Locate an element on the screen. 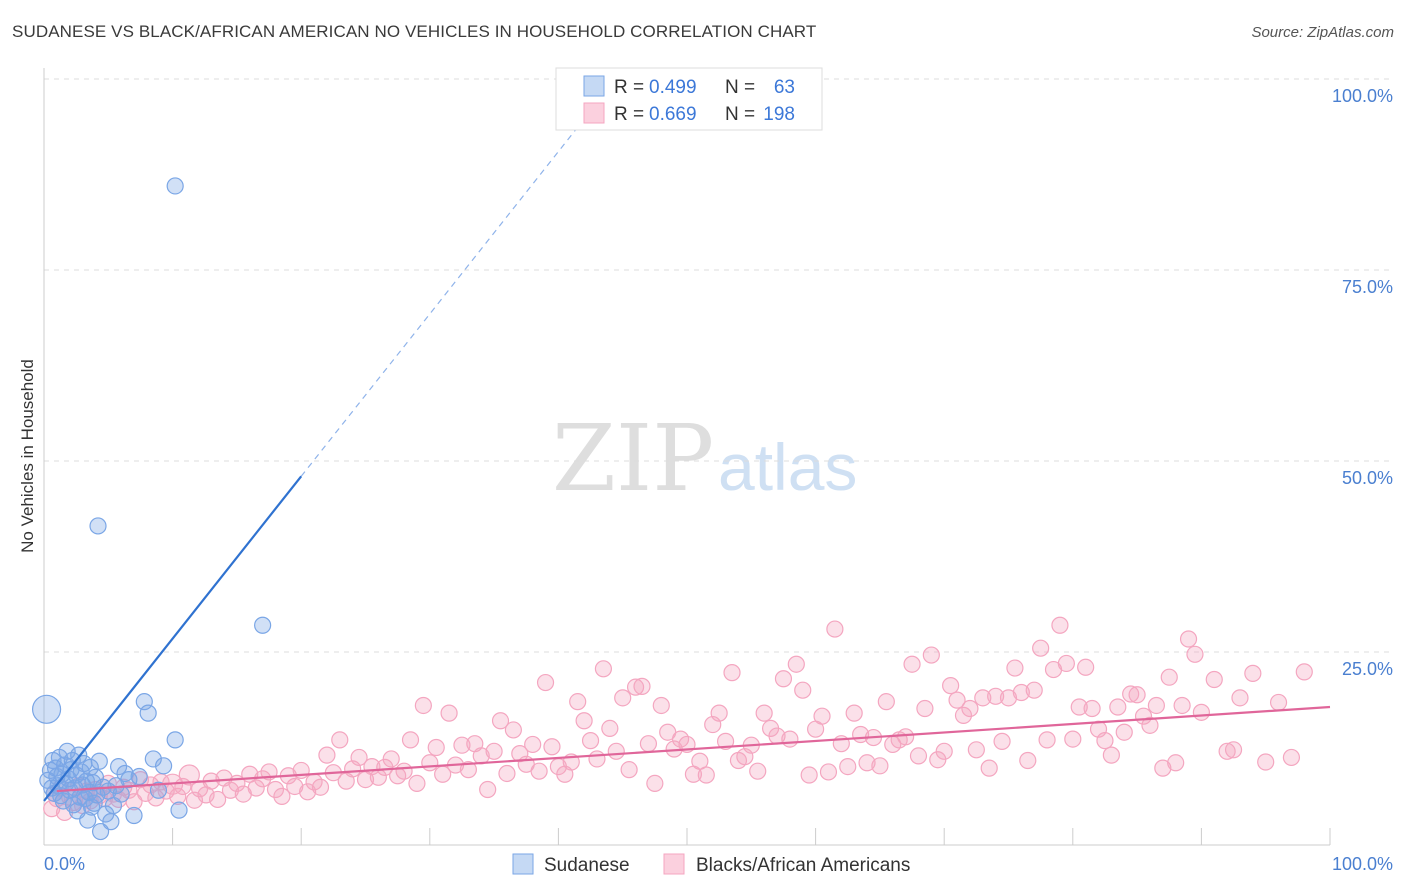 The width and height of the screenshot is (1406, 892). watermark-atlas: atlas is located at coordinates (787, 467).